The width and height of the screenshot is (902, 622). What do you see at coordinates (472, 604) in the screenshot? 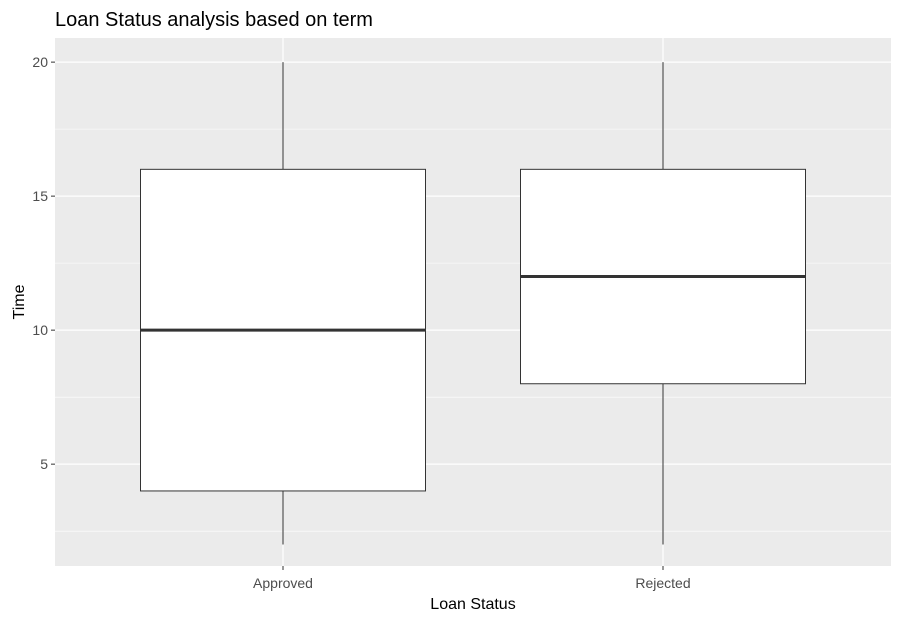
I see `x-axis-title: Loan Status` at bounding box center [472, 604].